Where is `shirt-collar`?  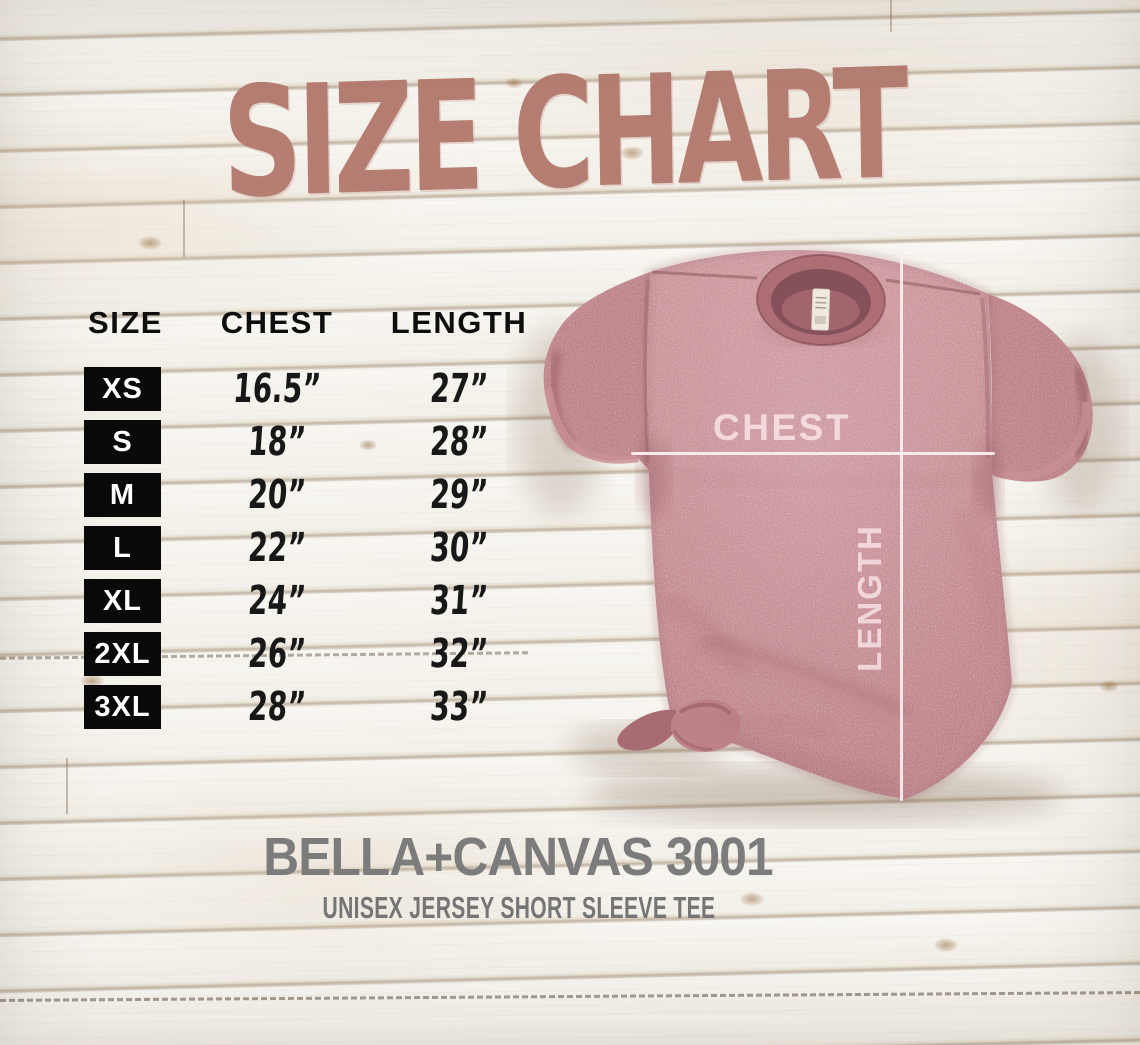
shirt-collar is located at coordinates (821, 300).